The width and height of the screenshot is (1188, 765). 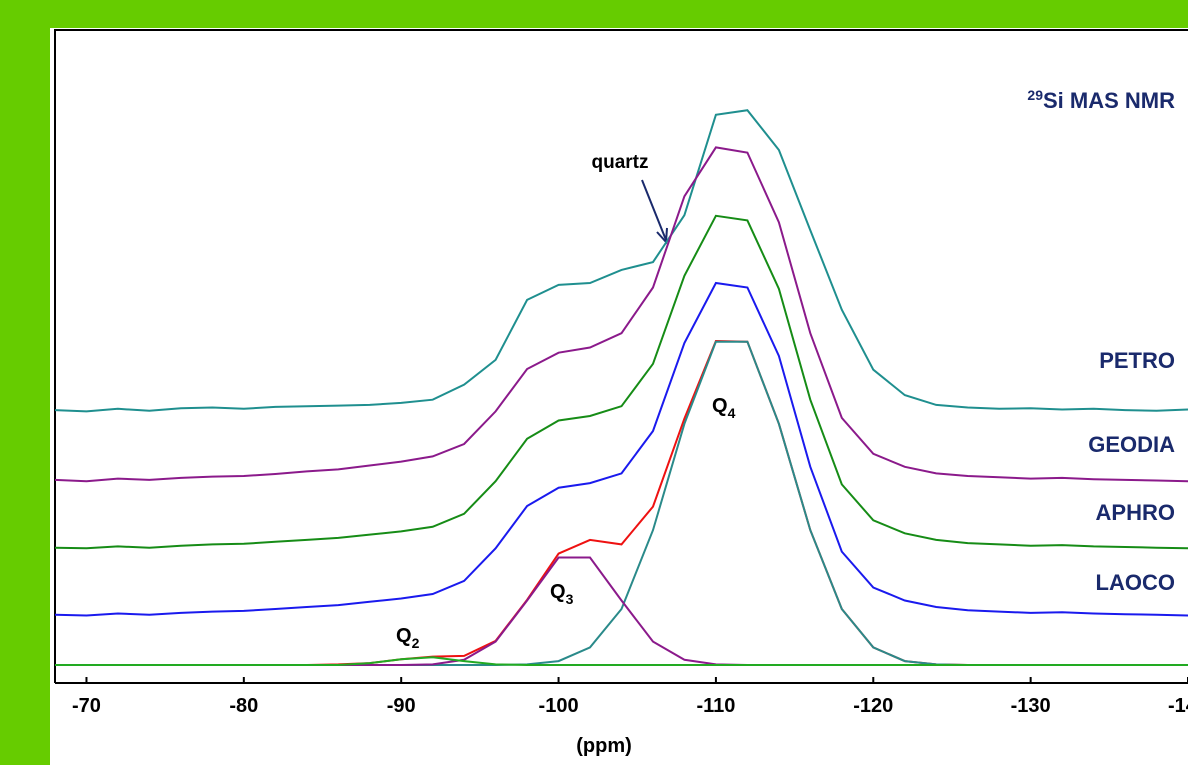 What do you see at coordinates (1031, 706) in the screenshot?
I see `x-tick-label: -130` at bounding box center [1031, 706].